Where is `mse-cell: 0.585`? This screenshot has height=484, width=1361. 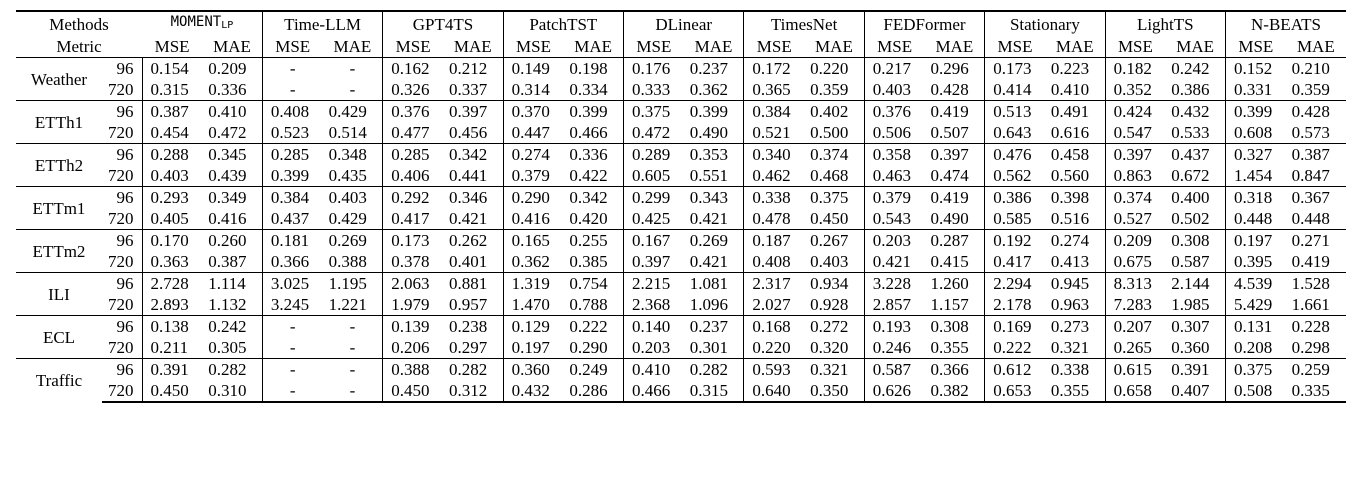
mse-cell: 0.585 is located at coordinates (1014, 219).